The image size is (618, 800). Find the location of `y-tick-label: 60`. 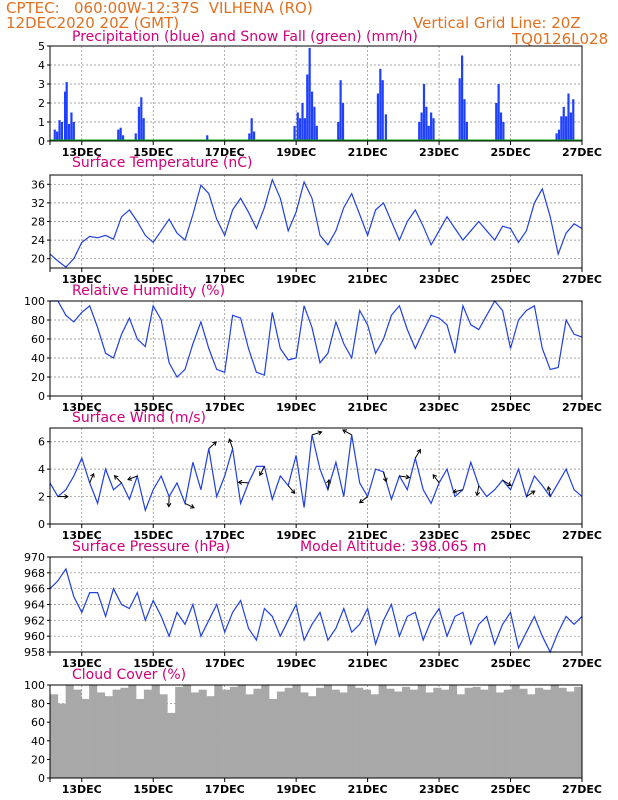

y-tick-label: 60 is located at coordinates (38, 339).